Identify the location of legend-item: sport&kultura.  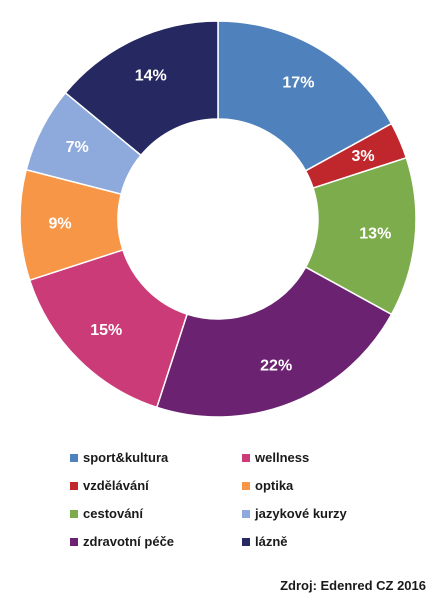
(156, 457).